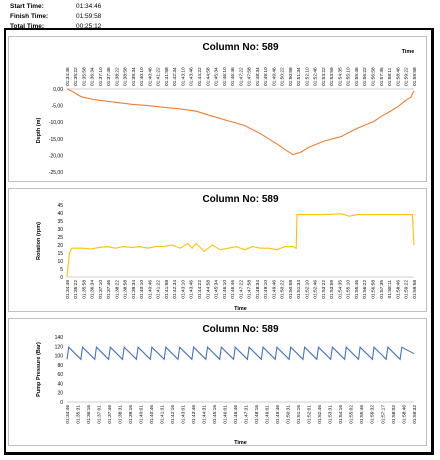 This screenshot has height=460, width=440. What do you see at coordinates (316, 289) in the screenshot?
I see `x-tick-label: 01:52:46` at bounding box center [316, 289].